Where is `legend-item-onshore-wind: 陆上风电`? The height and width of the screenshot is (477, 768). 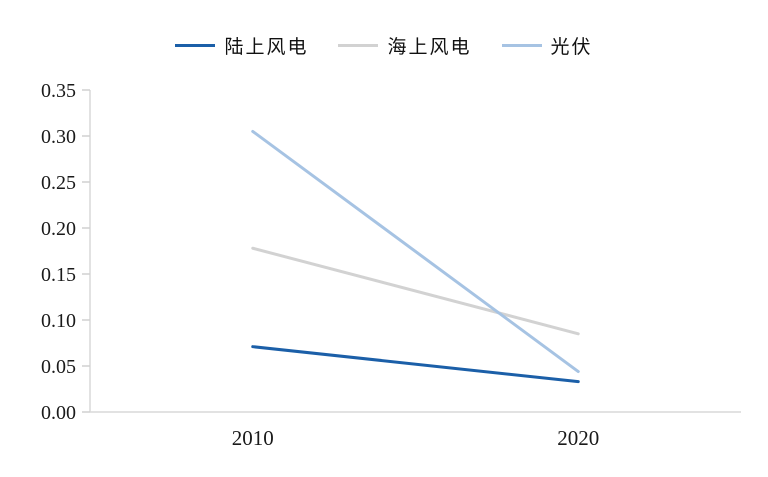 legend-item-onshore-wind: 陆上风电 is located at coordinates (241, 45).